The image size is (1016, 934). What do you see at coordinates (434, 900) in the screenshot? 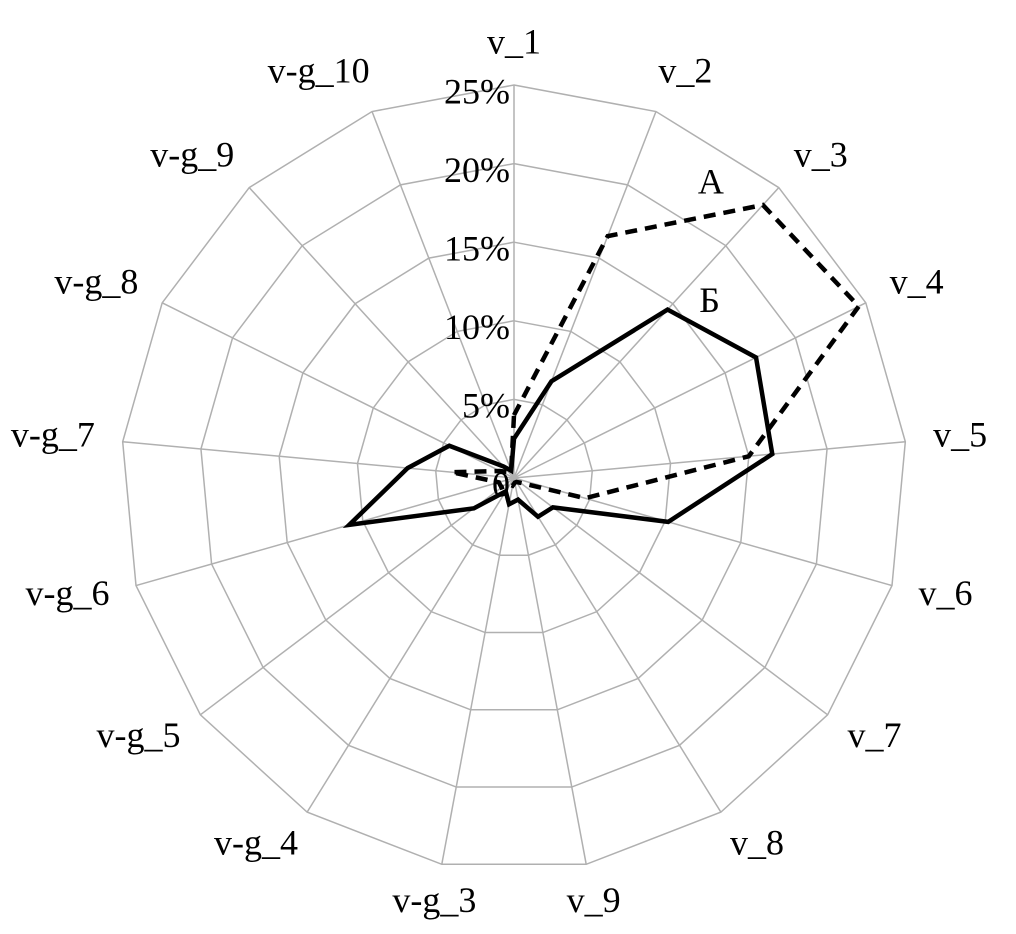
I see `category-label: v-g_3` at bounding box center [434, 900].